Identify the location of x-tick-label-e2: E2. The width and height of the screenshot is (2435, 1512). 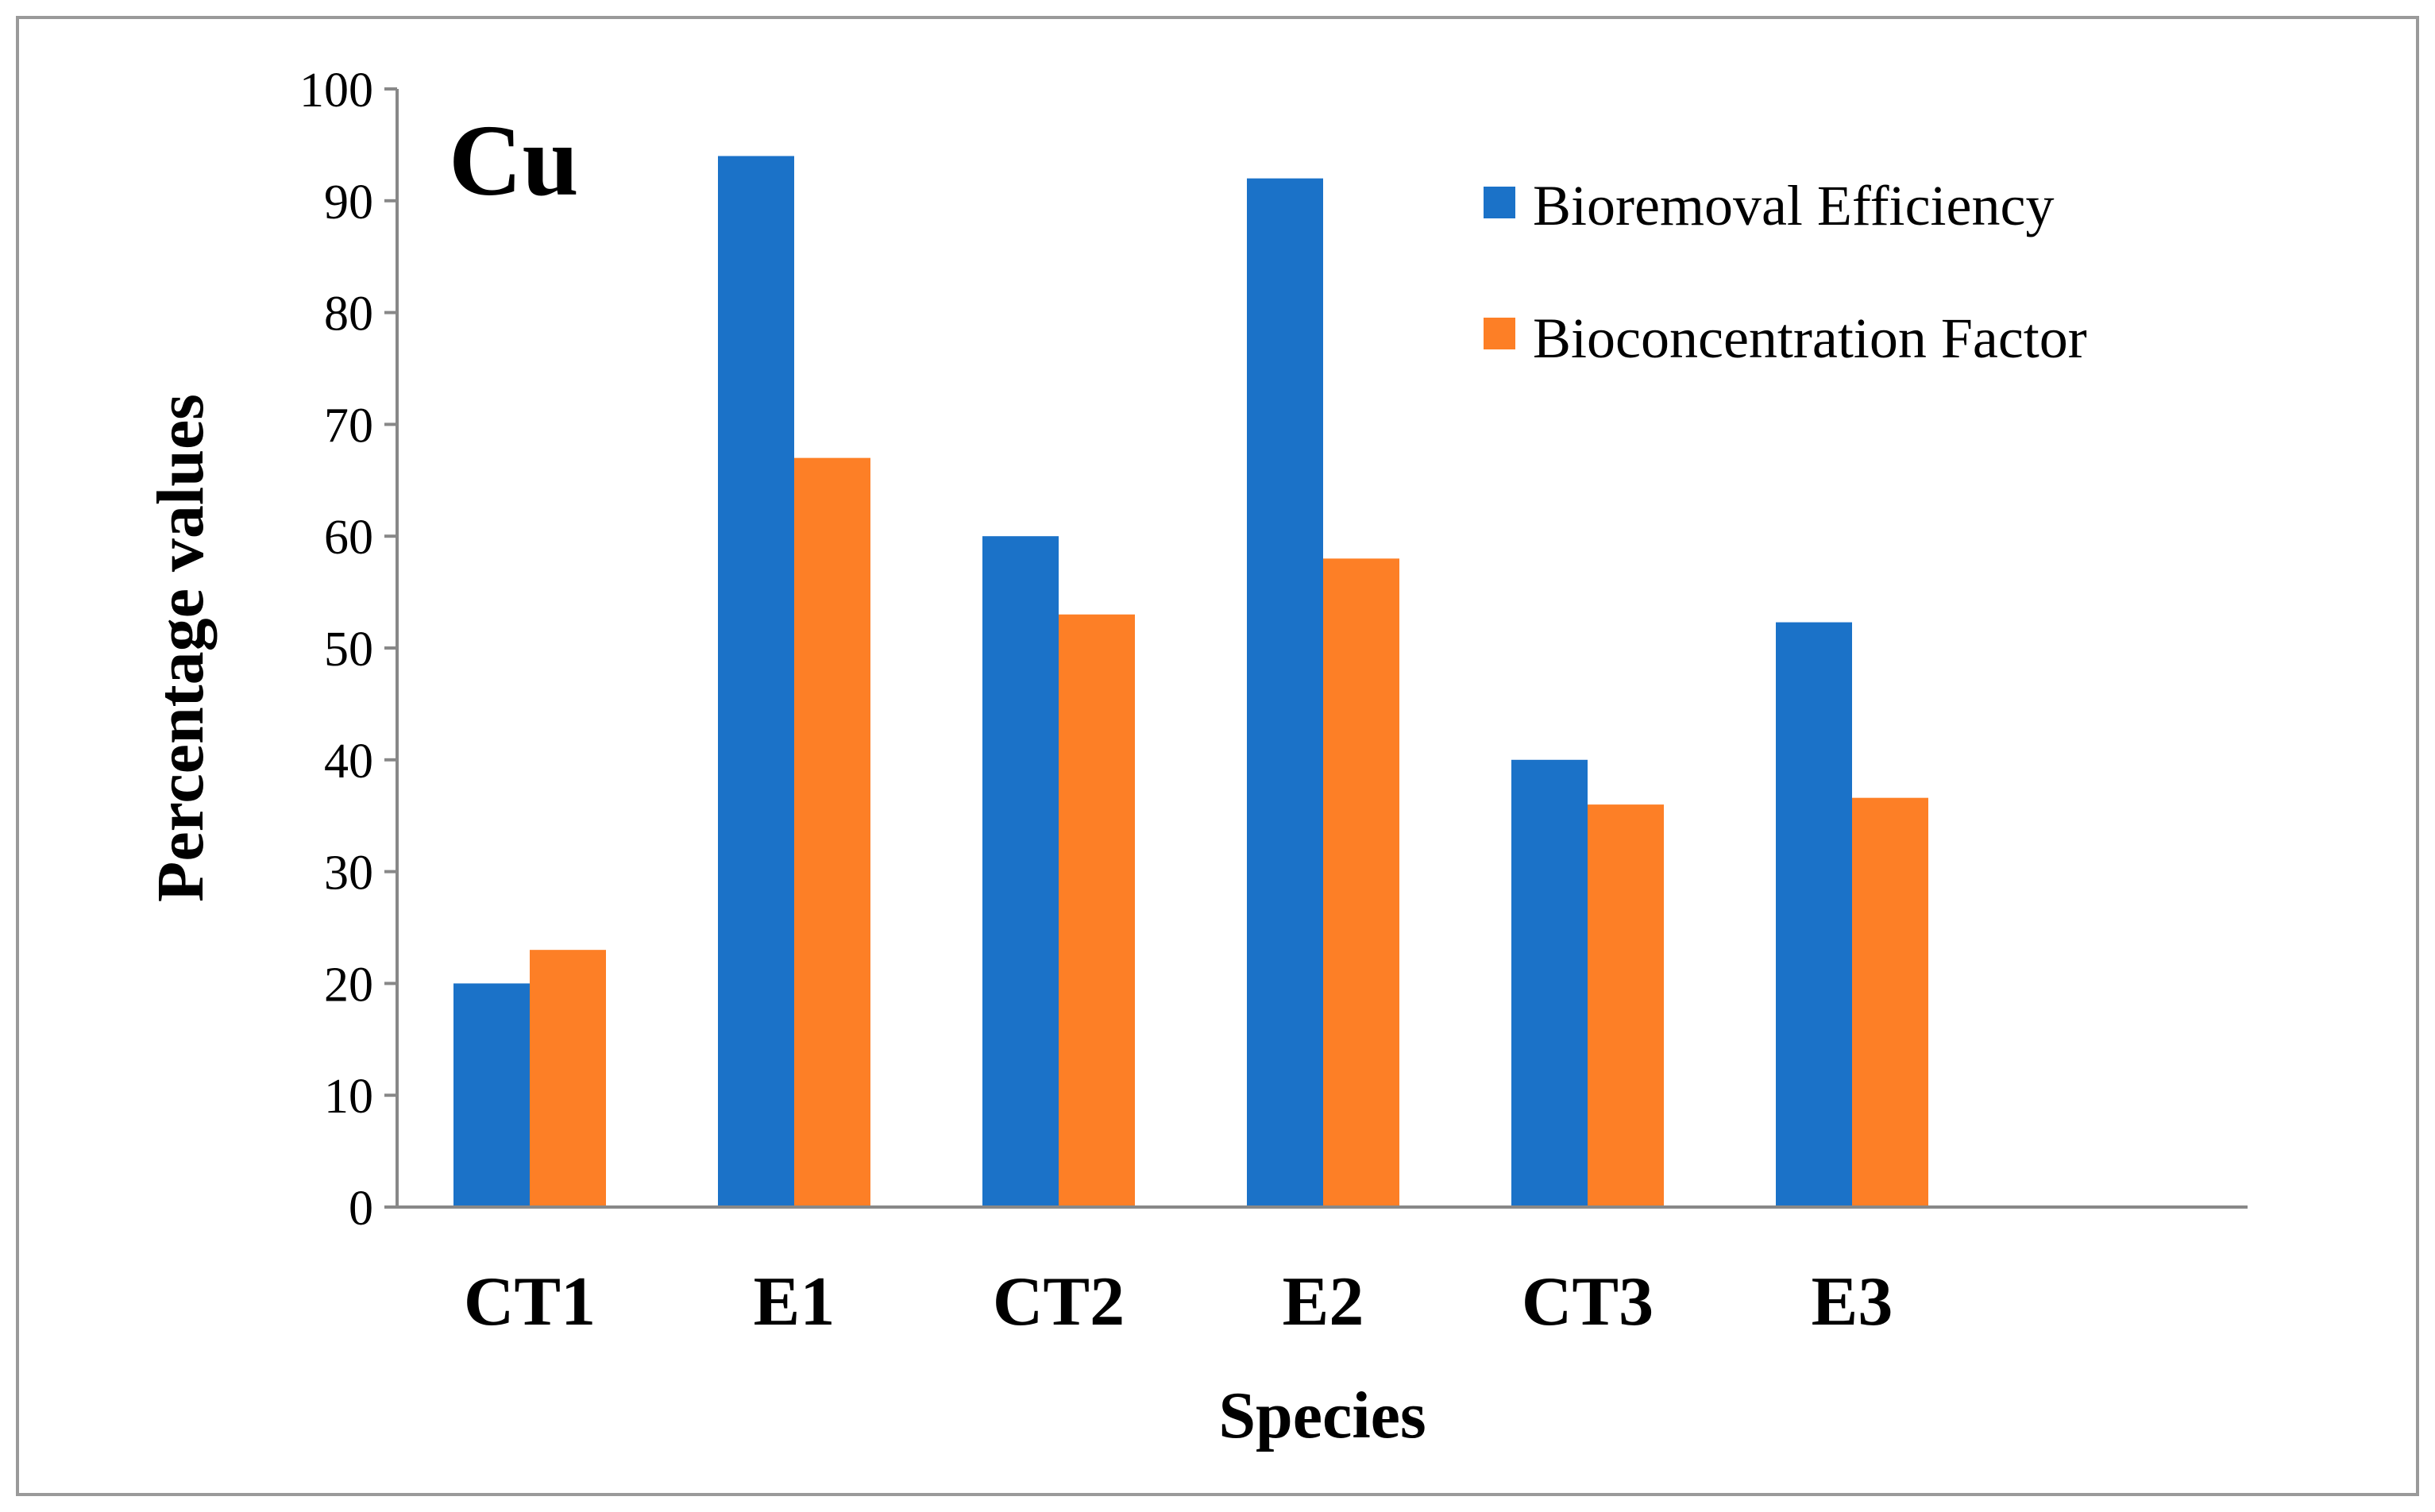
(1324, 1301).